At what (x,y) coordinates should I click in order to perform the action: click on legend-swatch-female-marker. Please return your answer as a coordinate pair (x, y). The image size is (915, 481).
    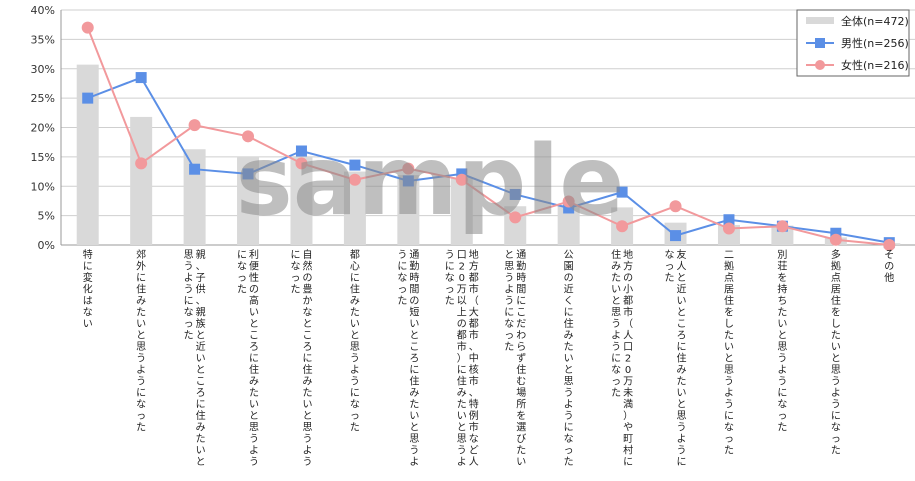
    Looking at the image, I should click on (820, 65).